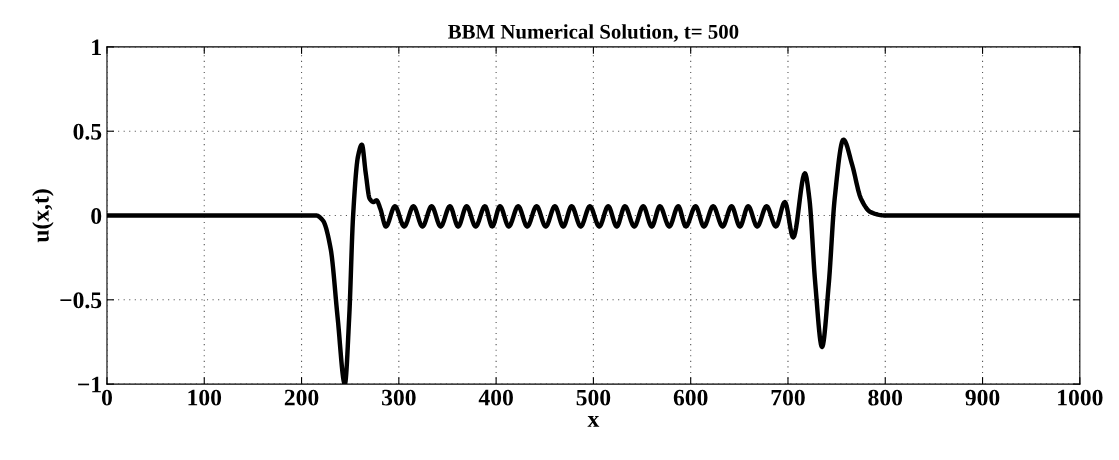 This screenshot has width=1119, height=460. Describe the element at coordinates (87, 131) in the screenshot. I see `y-tick-label: 0.5` at that location.